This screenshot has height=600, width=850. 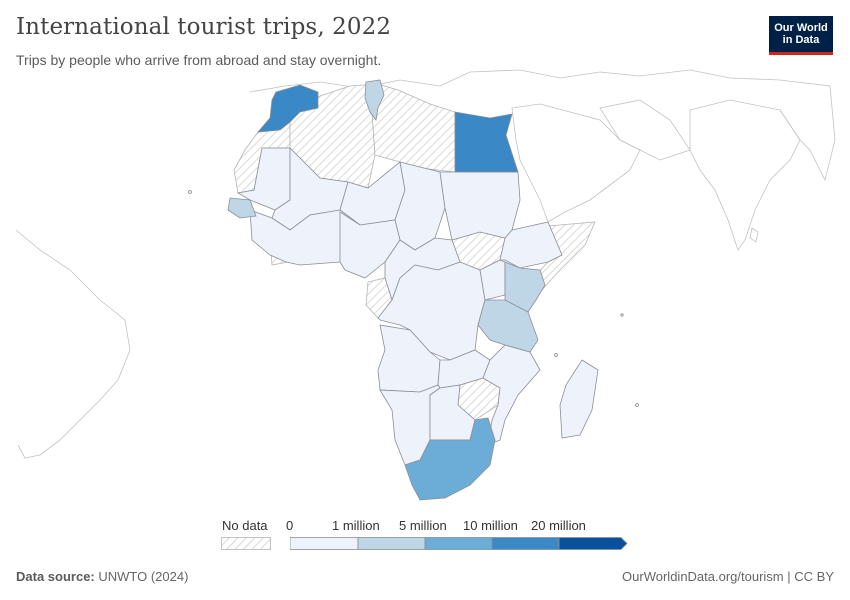 What do you see at coordinates (423, 525) in the screenshot?
I see `legend-label-5m: 5 million` at bounding box center [423, 525].